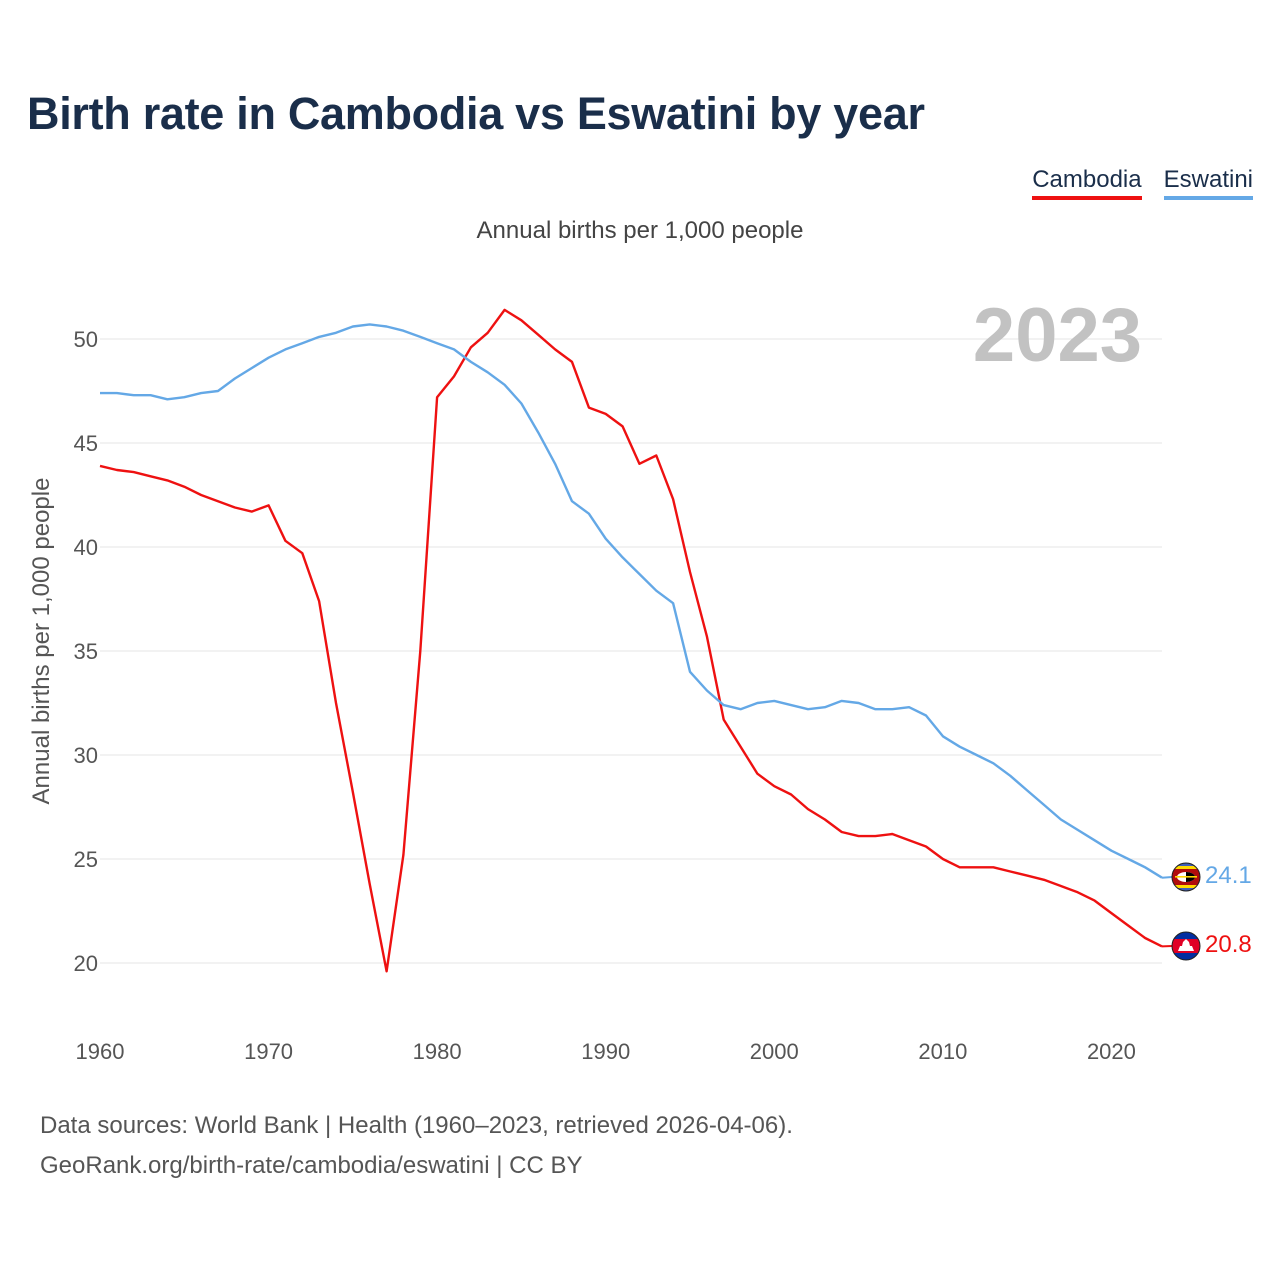  What do you see at coordinates (1057, 335) in the screenshot?
I see `year-watermark: 2023` at bounding box center [1057, 335].